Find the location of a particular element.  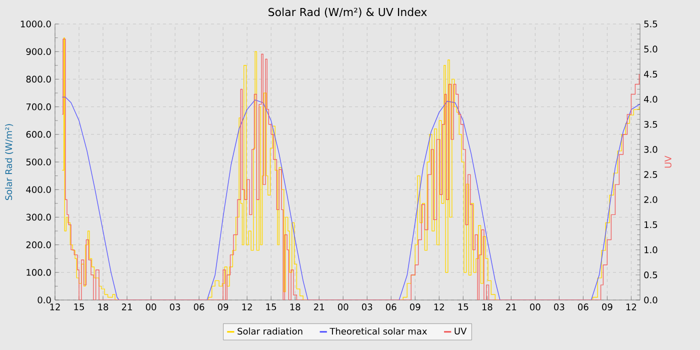

y-tick-label: 0.0 is located at coordinates (44, 300).